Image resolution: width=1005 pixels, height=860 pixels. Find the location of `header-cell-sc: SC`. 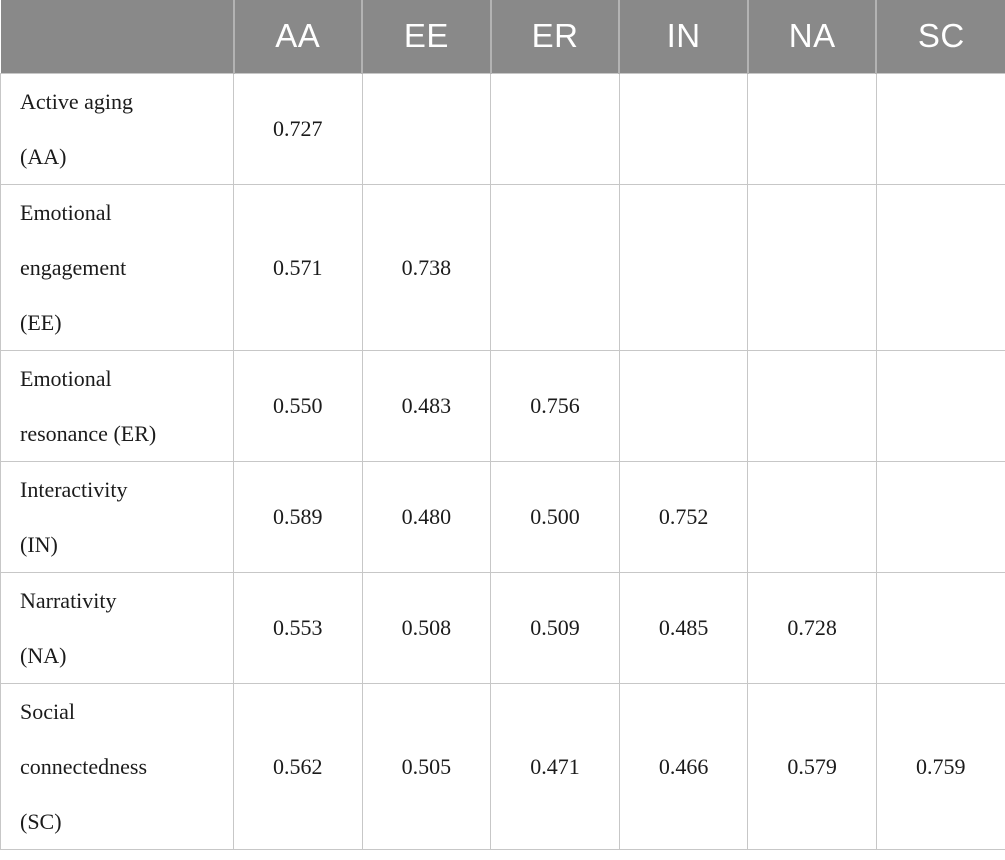

header-cell-sc: SC is located at coordinates (940, 36).